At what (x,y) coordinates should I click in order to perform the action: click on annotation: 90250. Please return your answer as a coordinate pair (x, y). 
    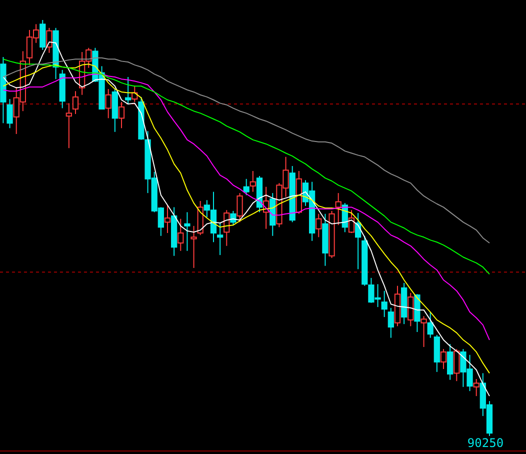
    Looking at the image, I should click on (485, 443).